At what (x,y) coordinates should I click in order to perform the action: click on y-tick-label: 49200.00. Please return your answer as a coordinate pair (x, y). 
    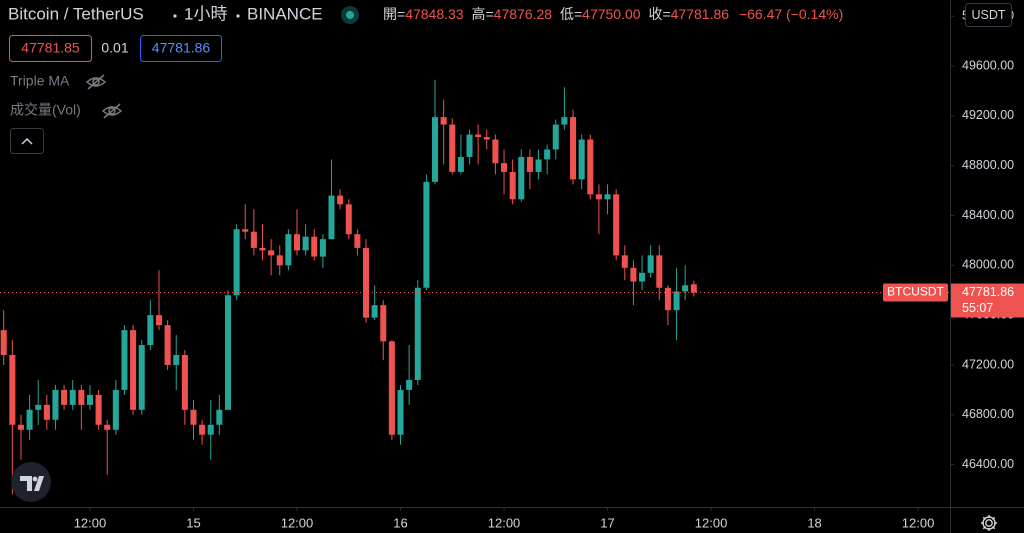
    Looking at the image, I should click on (988, 115).